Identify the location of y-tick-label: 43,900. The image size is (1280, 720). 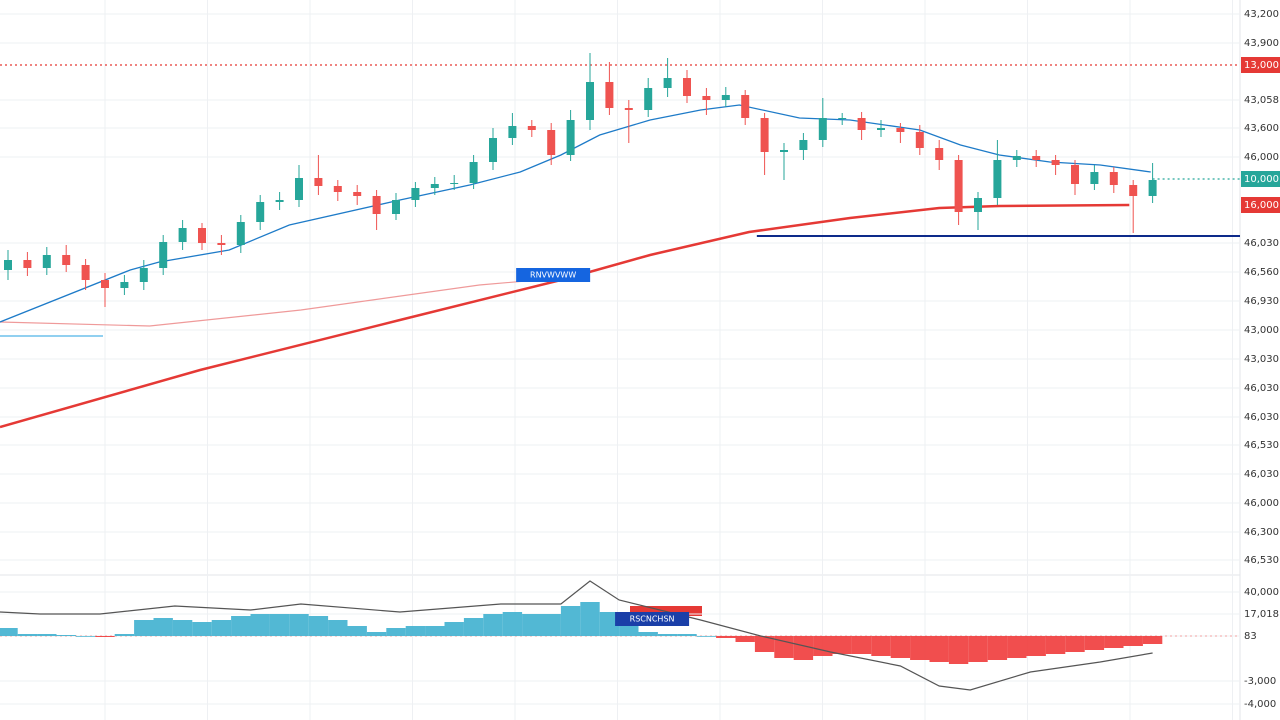
(1261, 43).